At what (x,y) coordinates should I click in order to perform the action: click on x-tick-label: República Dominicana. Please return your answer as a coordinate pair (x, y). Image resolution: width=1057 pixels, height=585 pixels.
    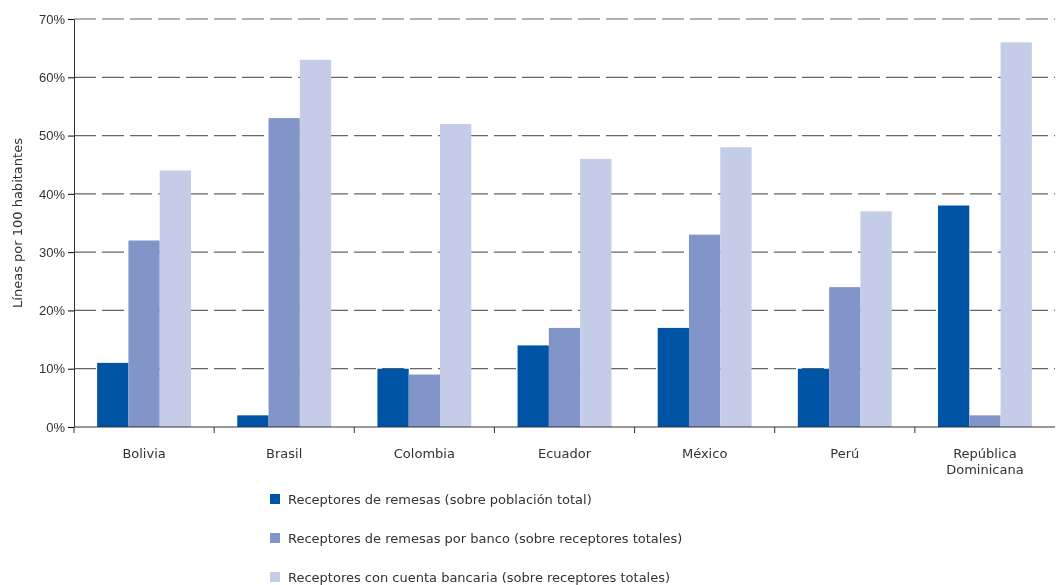
    Looking at the image, I should click on (985, 461).